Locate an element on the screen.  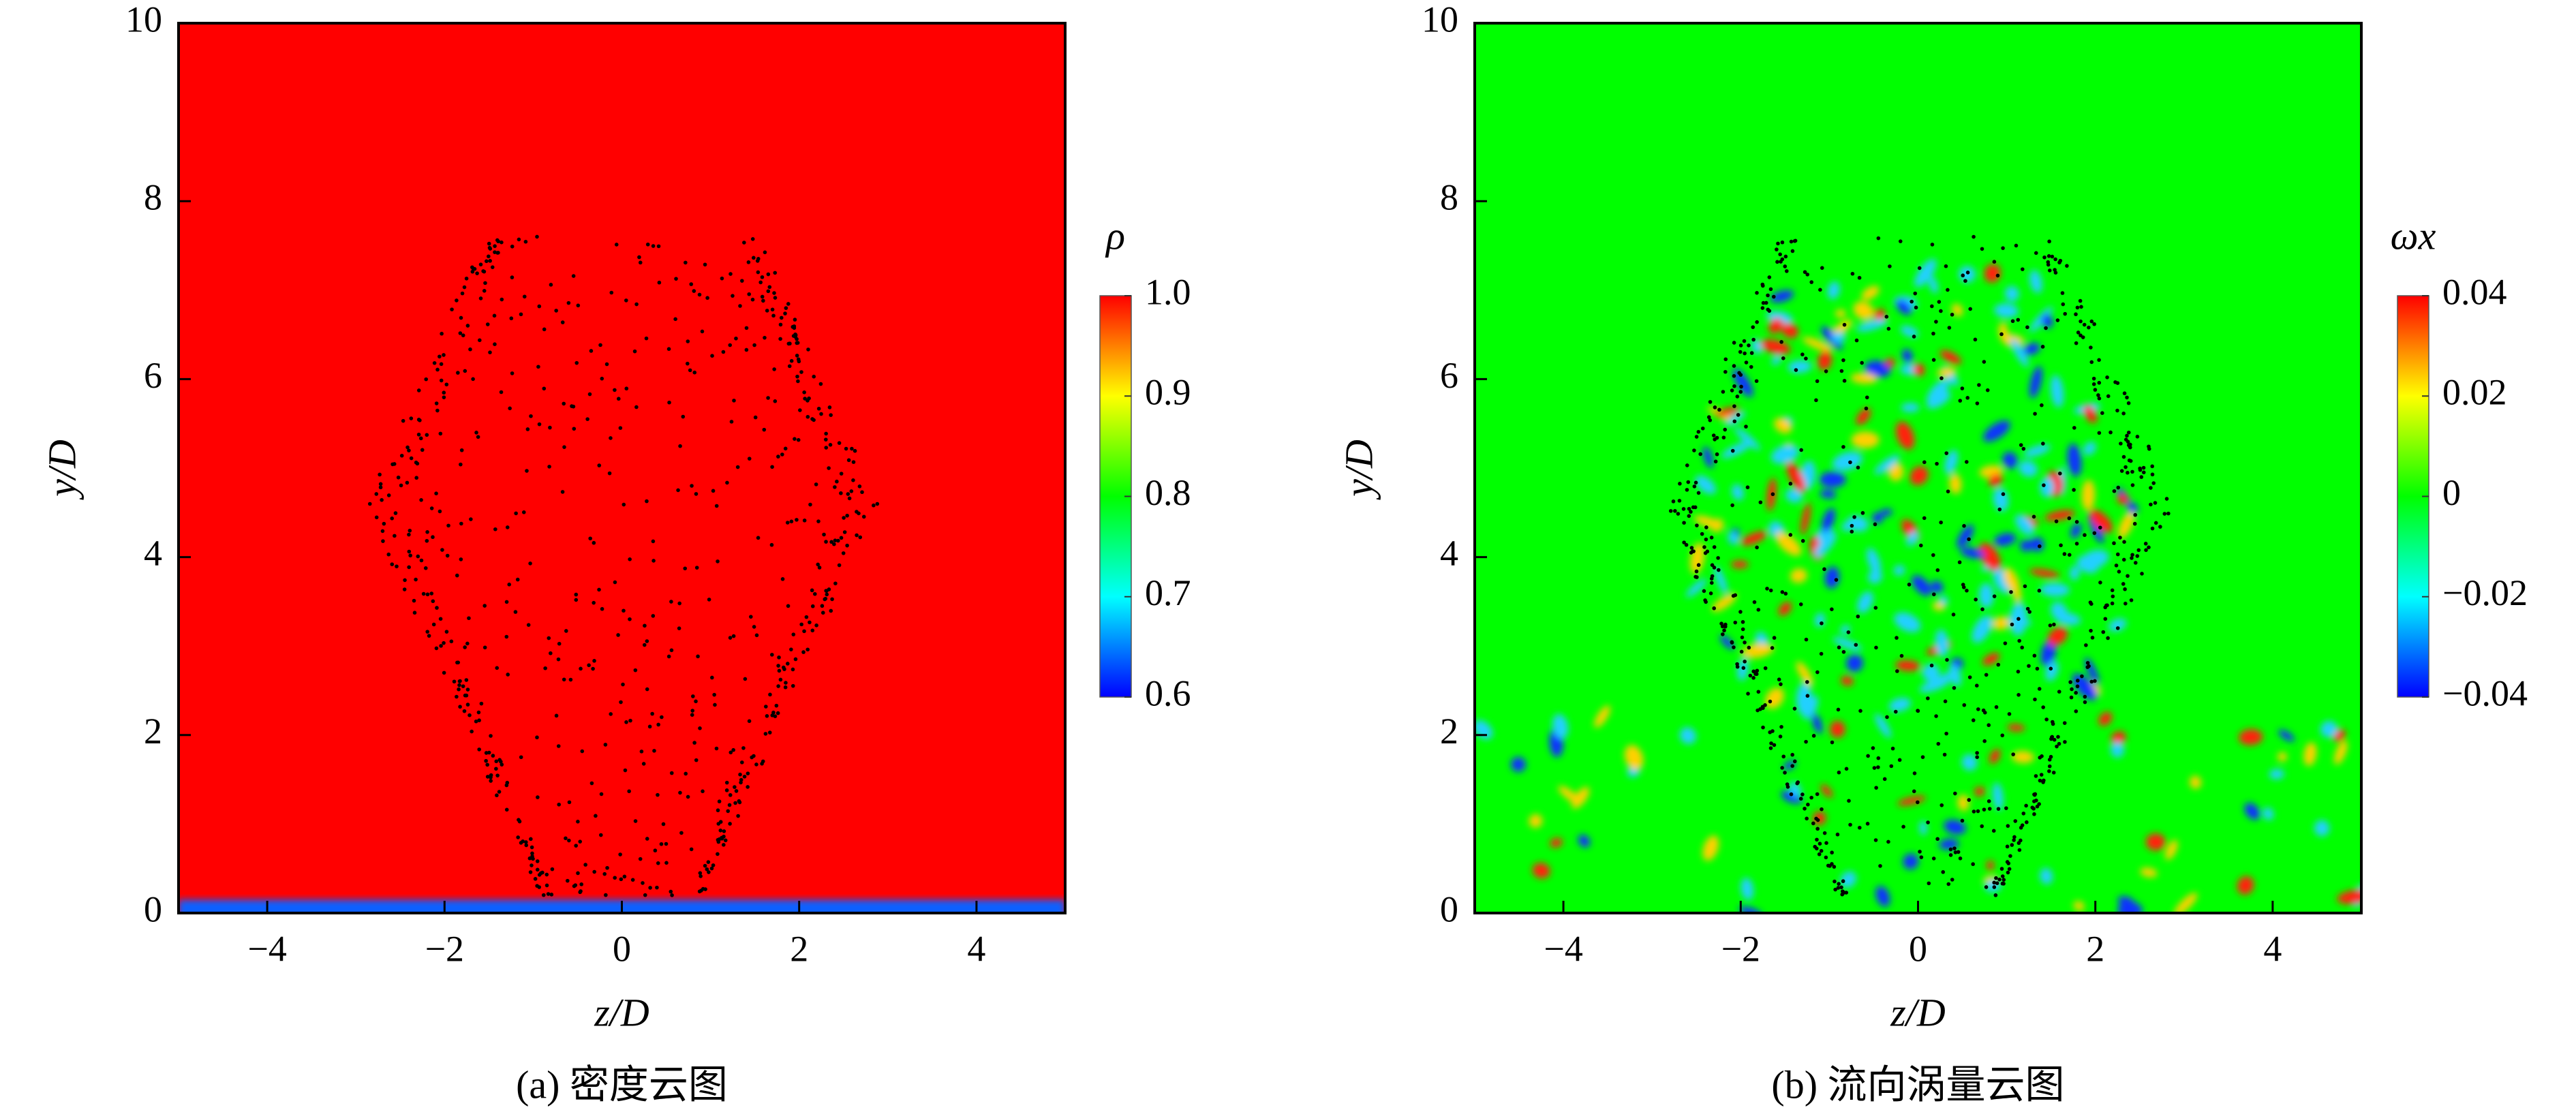
colorbar-tick-label: 0.02 is located at coordinates (2474, 392).